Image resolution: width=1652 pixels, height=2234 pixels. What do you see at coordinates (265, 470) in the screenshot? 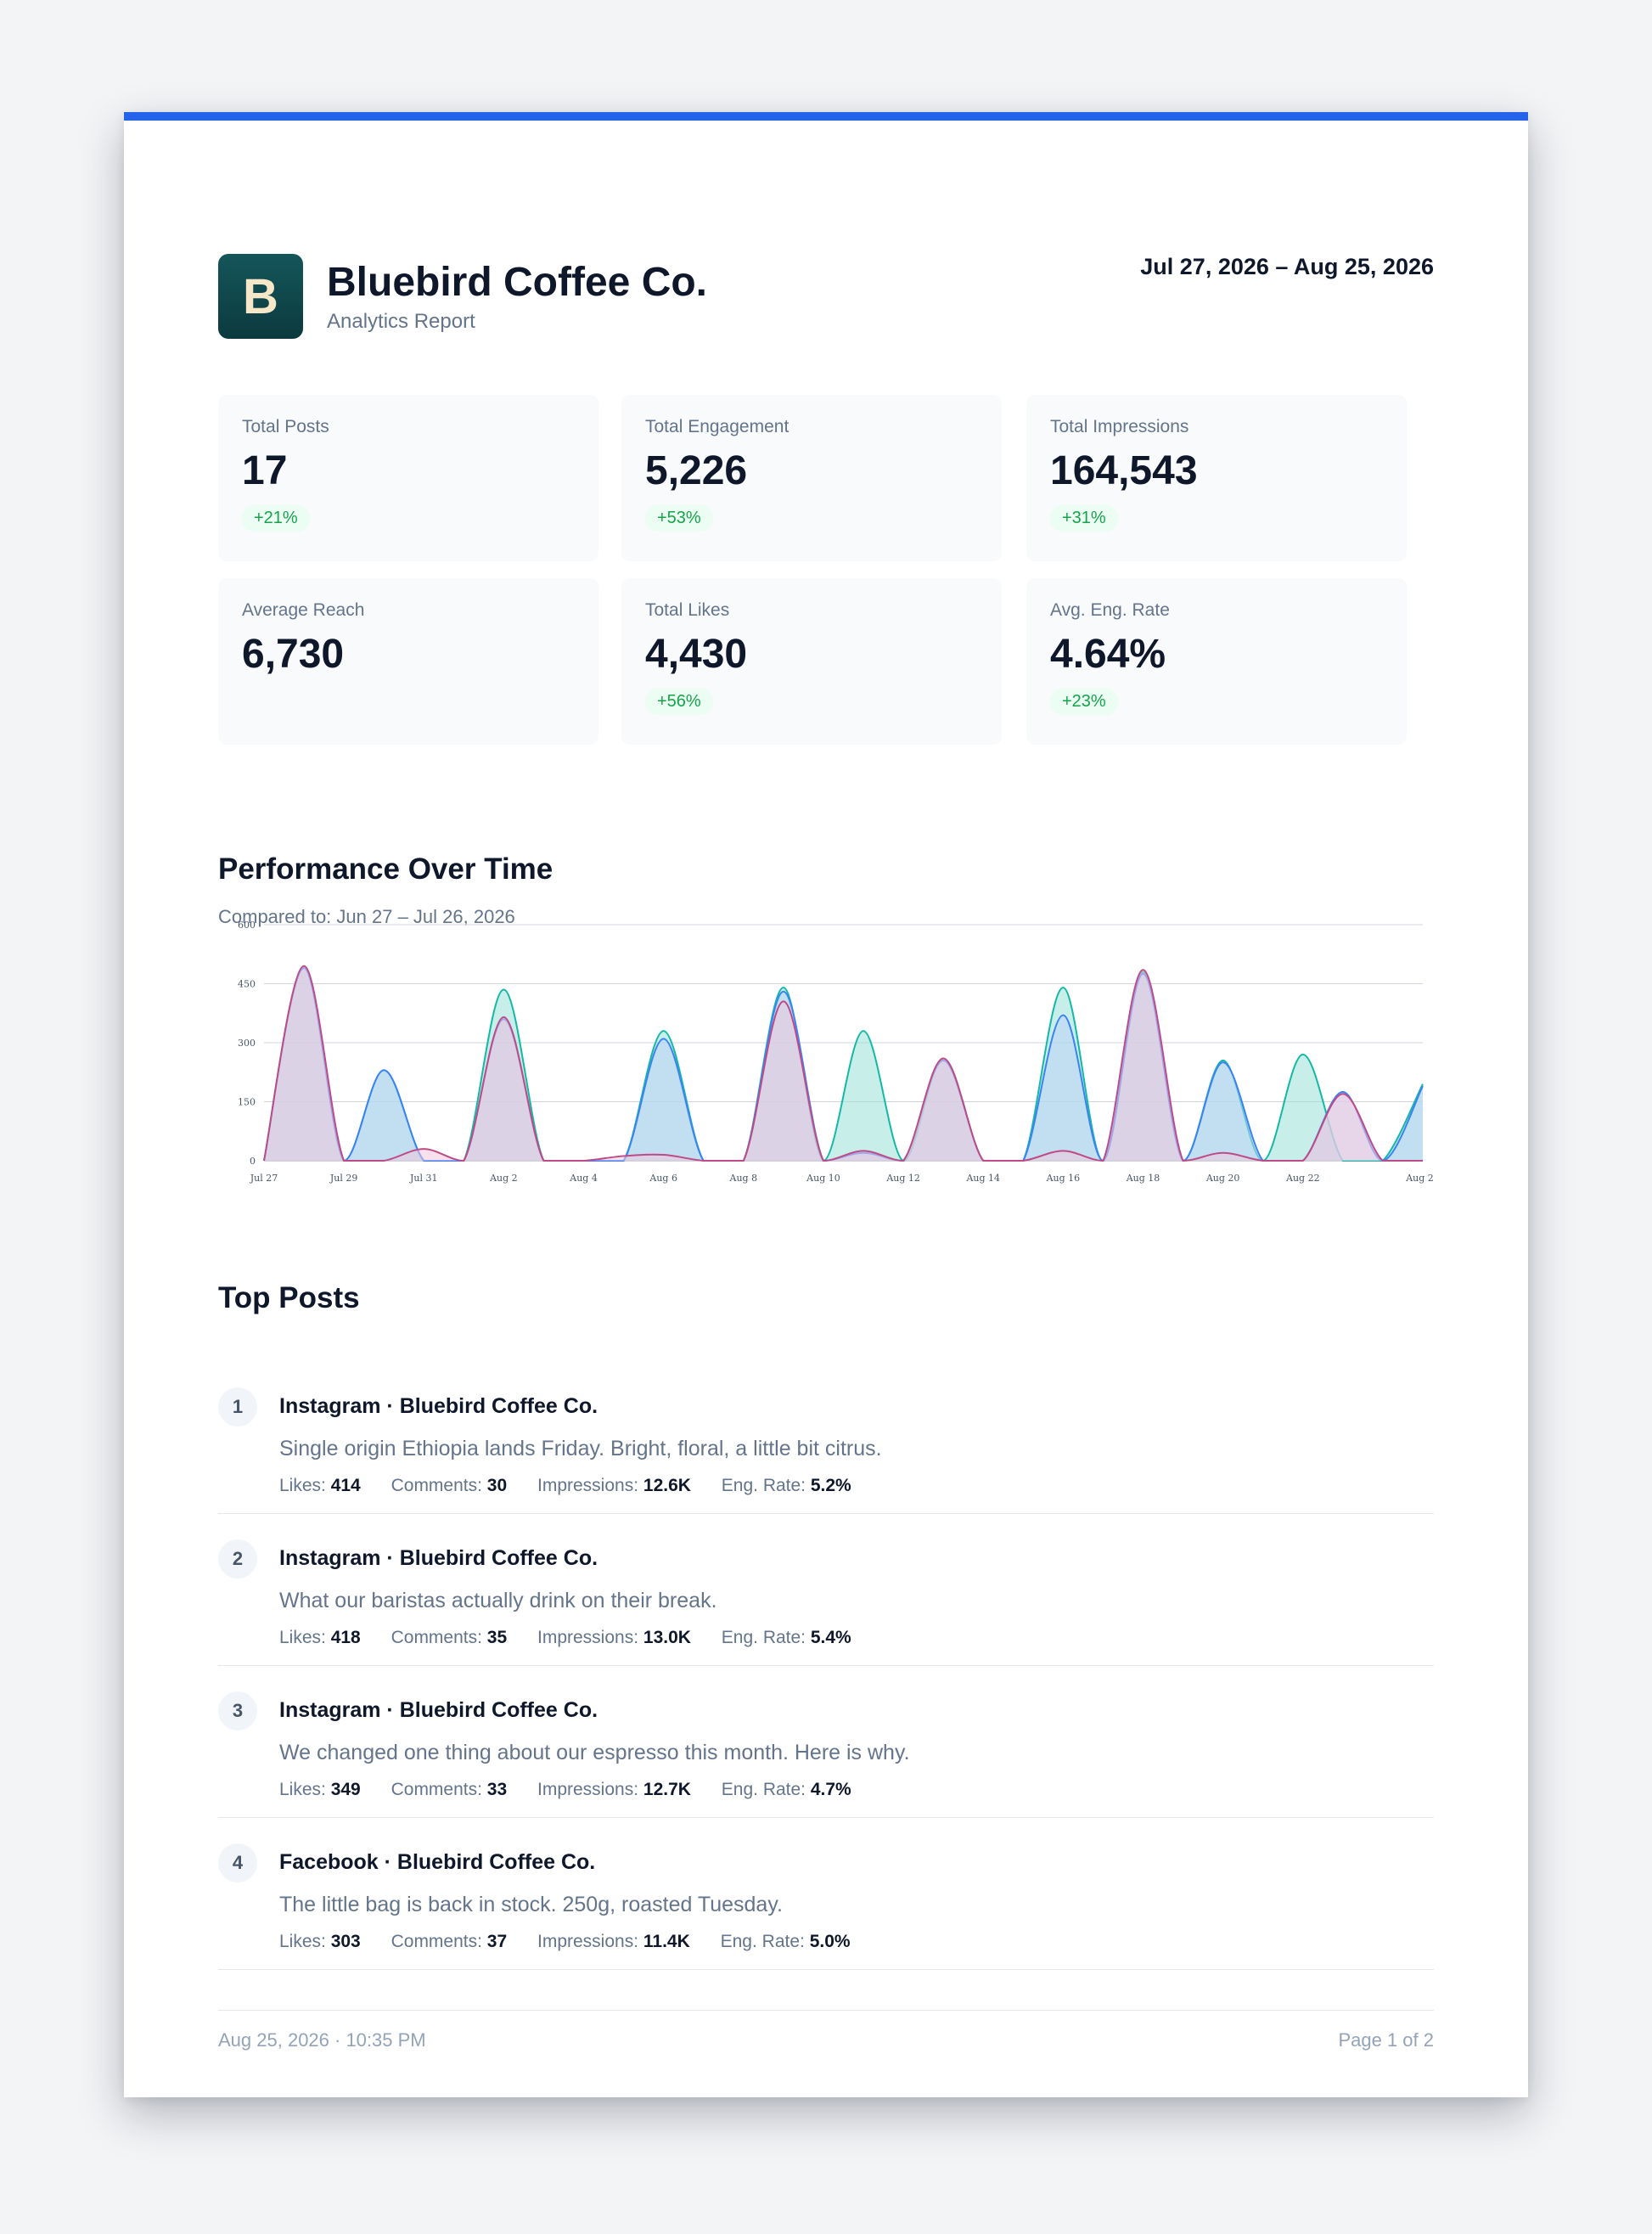
I see `metric-value: 17` at bounding box center [265, 470].